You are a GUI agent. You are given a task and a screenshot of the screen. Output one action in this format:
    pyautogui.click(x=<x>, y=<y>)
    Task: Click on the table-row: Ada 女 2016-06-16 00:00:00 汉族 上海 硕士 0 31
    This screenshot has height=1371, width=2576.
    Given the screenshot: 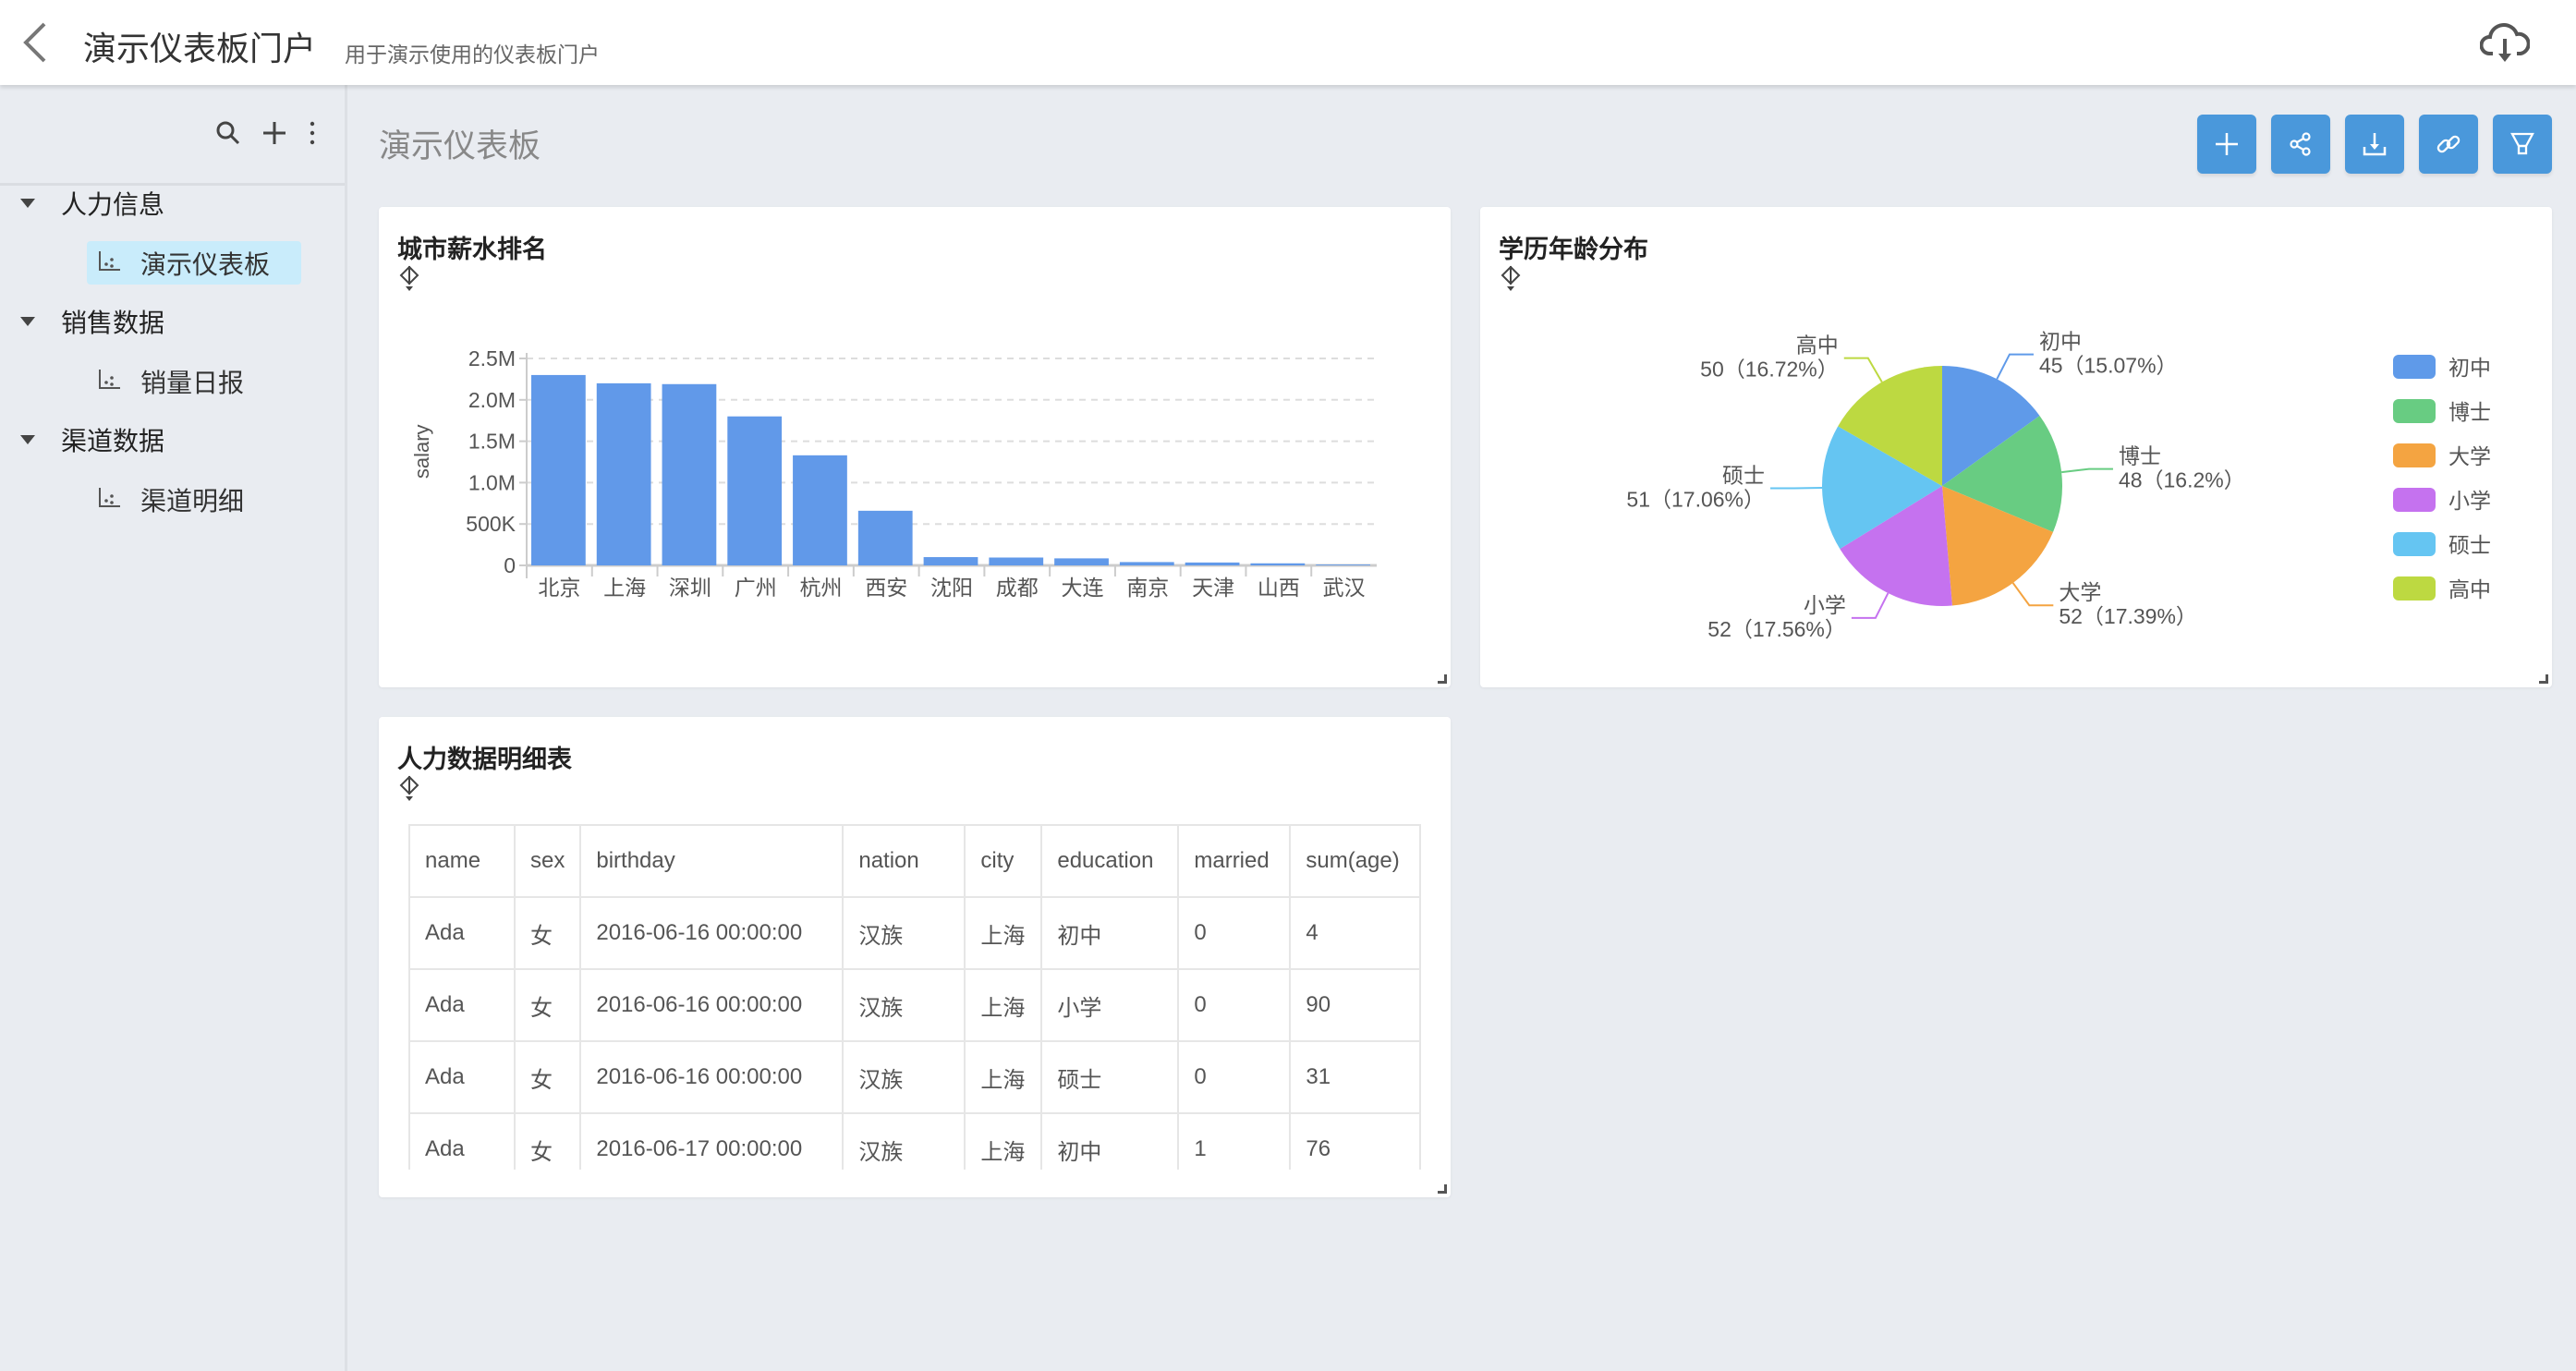 What is the action you would take?
    pyautogui.click(x=915, y=1077)
    